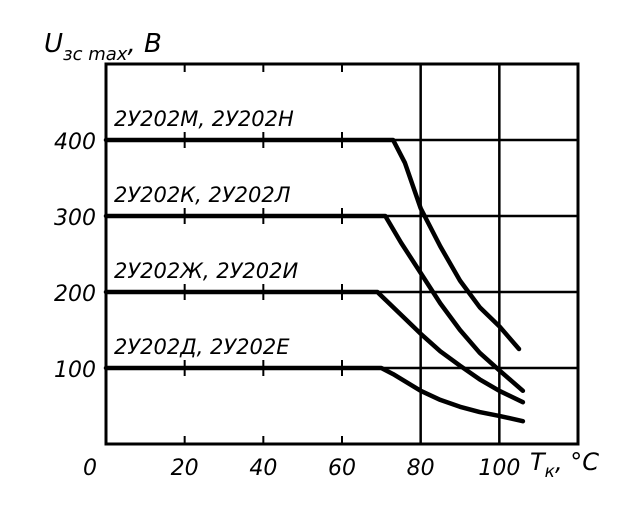  What do you see at coordinates (202, 347) in the screenshot?
I see `series-label: 2У202Д, 2У202Е` at bounding box center [202, 347].